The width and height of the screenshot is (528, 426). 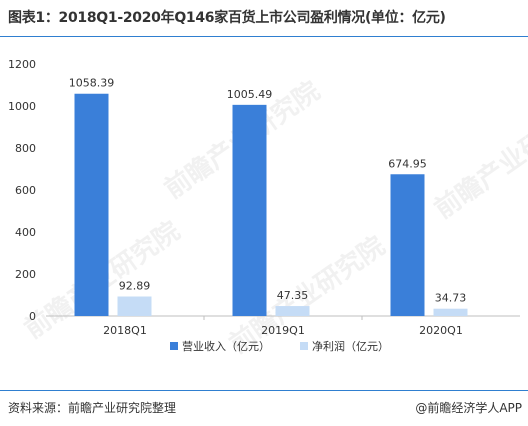 What do you see at coordinates (451, 298) in the screenshot?
I see `profit-data-label: 34.73` at bounding box center [451, 298].